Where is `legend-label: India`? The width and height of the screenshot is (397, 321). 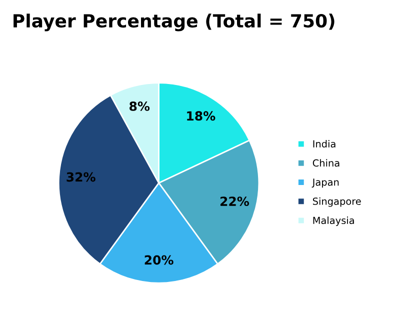 legend-label: India is located at coordinates (324, 144).